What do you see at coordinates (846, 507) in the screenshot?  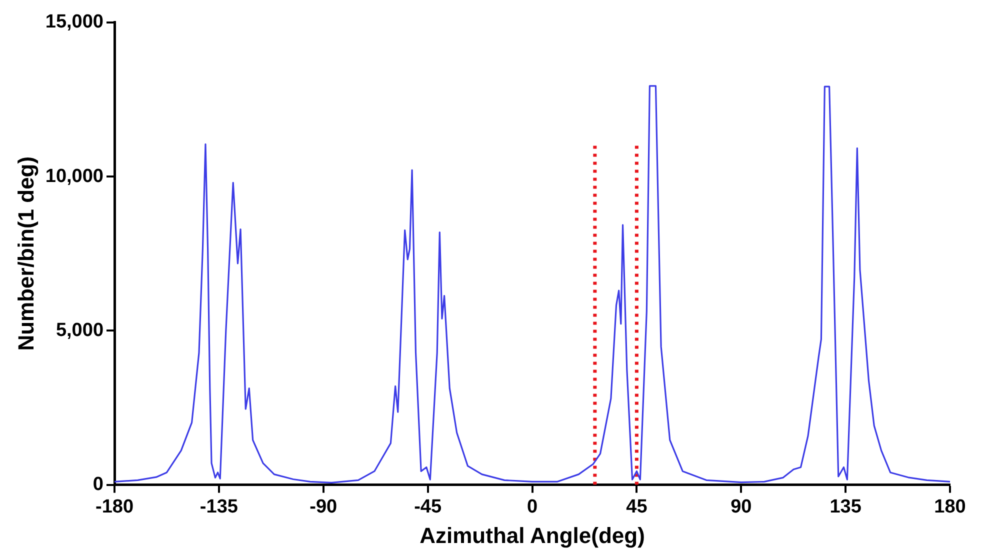 I see `x-tick-label: 135` at bounding box center [846, 507].